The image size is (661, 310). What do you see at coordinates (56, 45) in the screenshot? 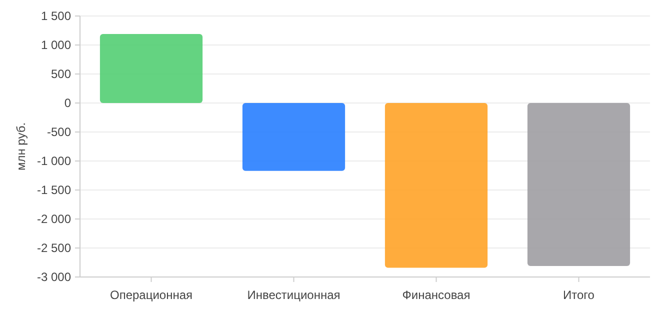
I see `y-tick-label: 1 000` at bounding box center [56, 45].